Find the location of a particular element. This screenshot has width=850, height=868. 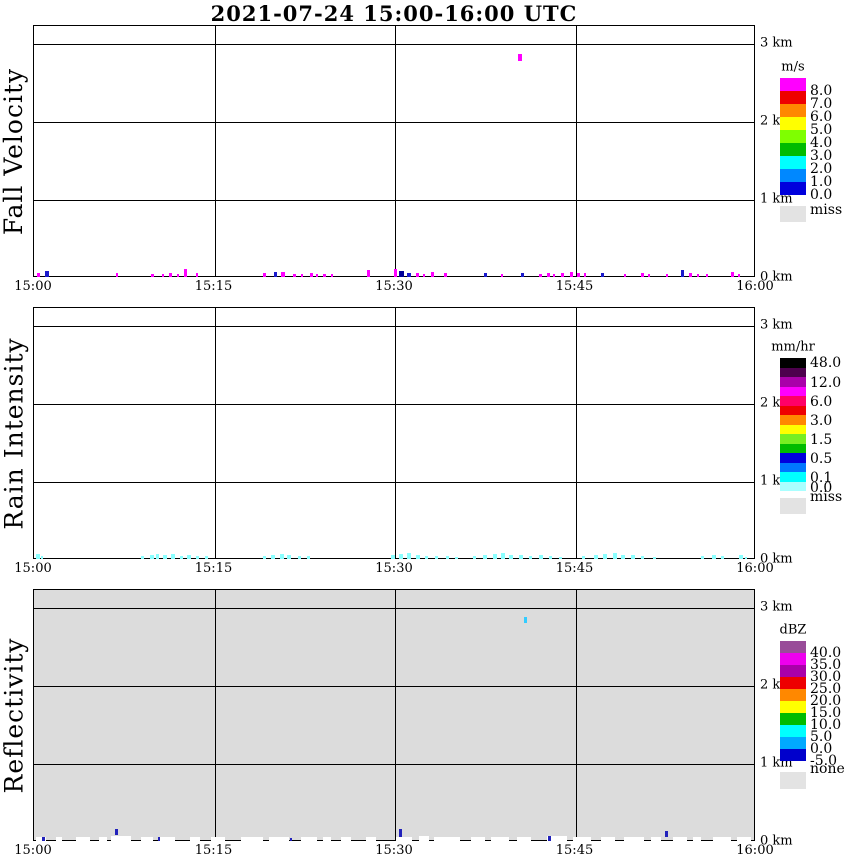

page-title: 2021-07-24 15:00-16:00 UTC is located at coordinates (394, 13).